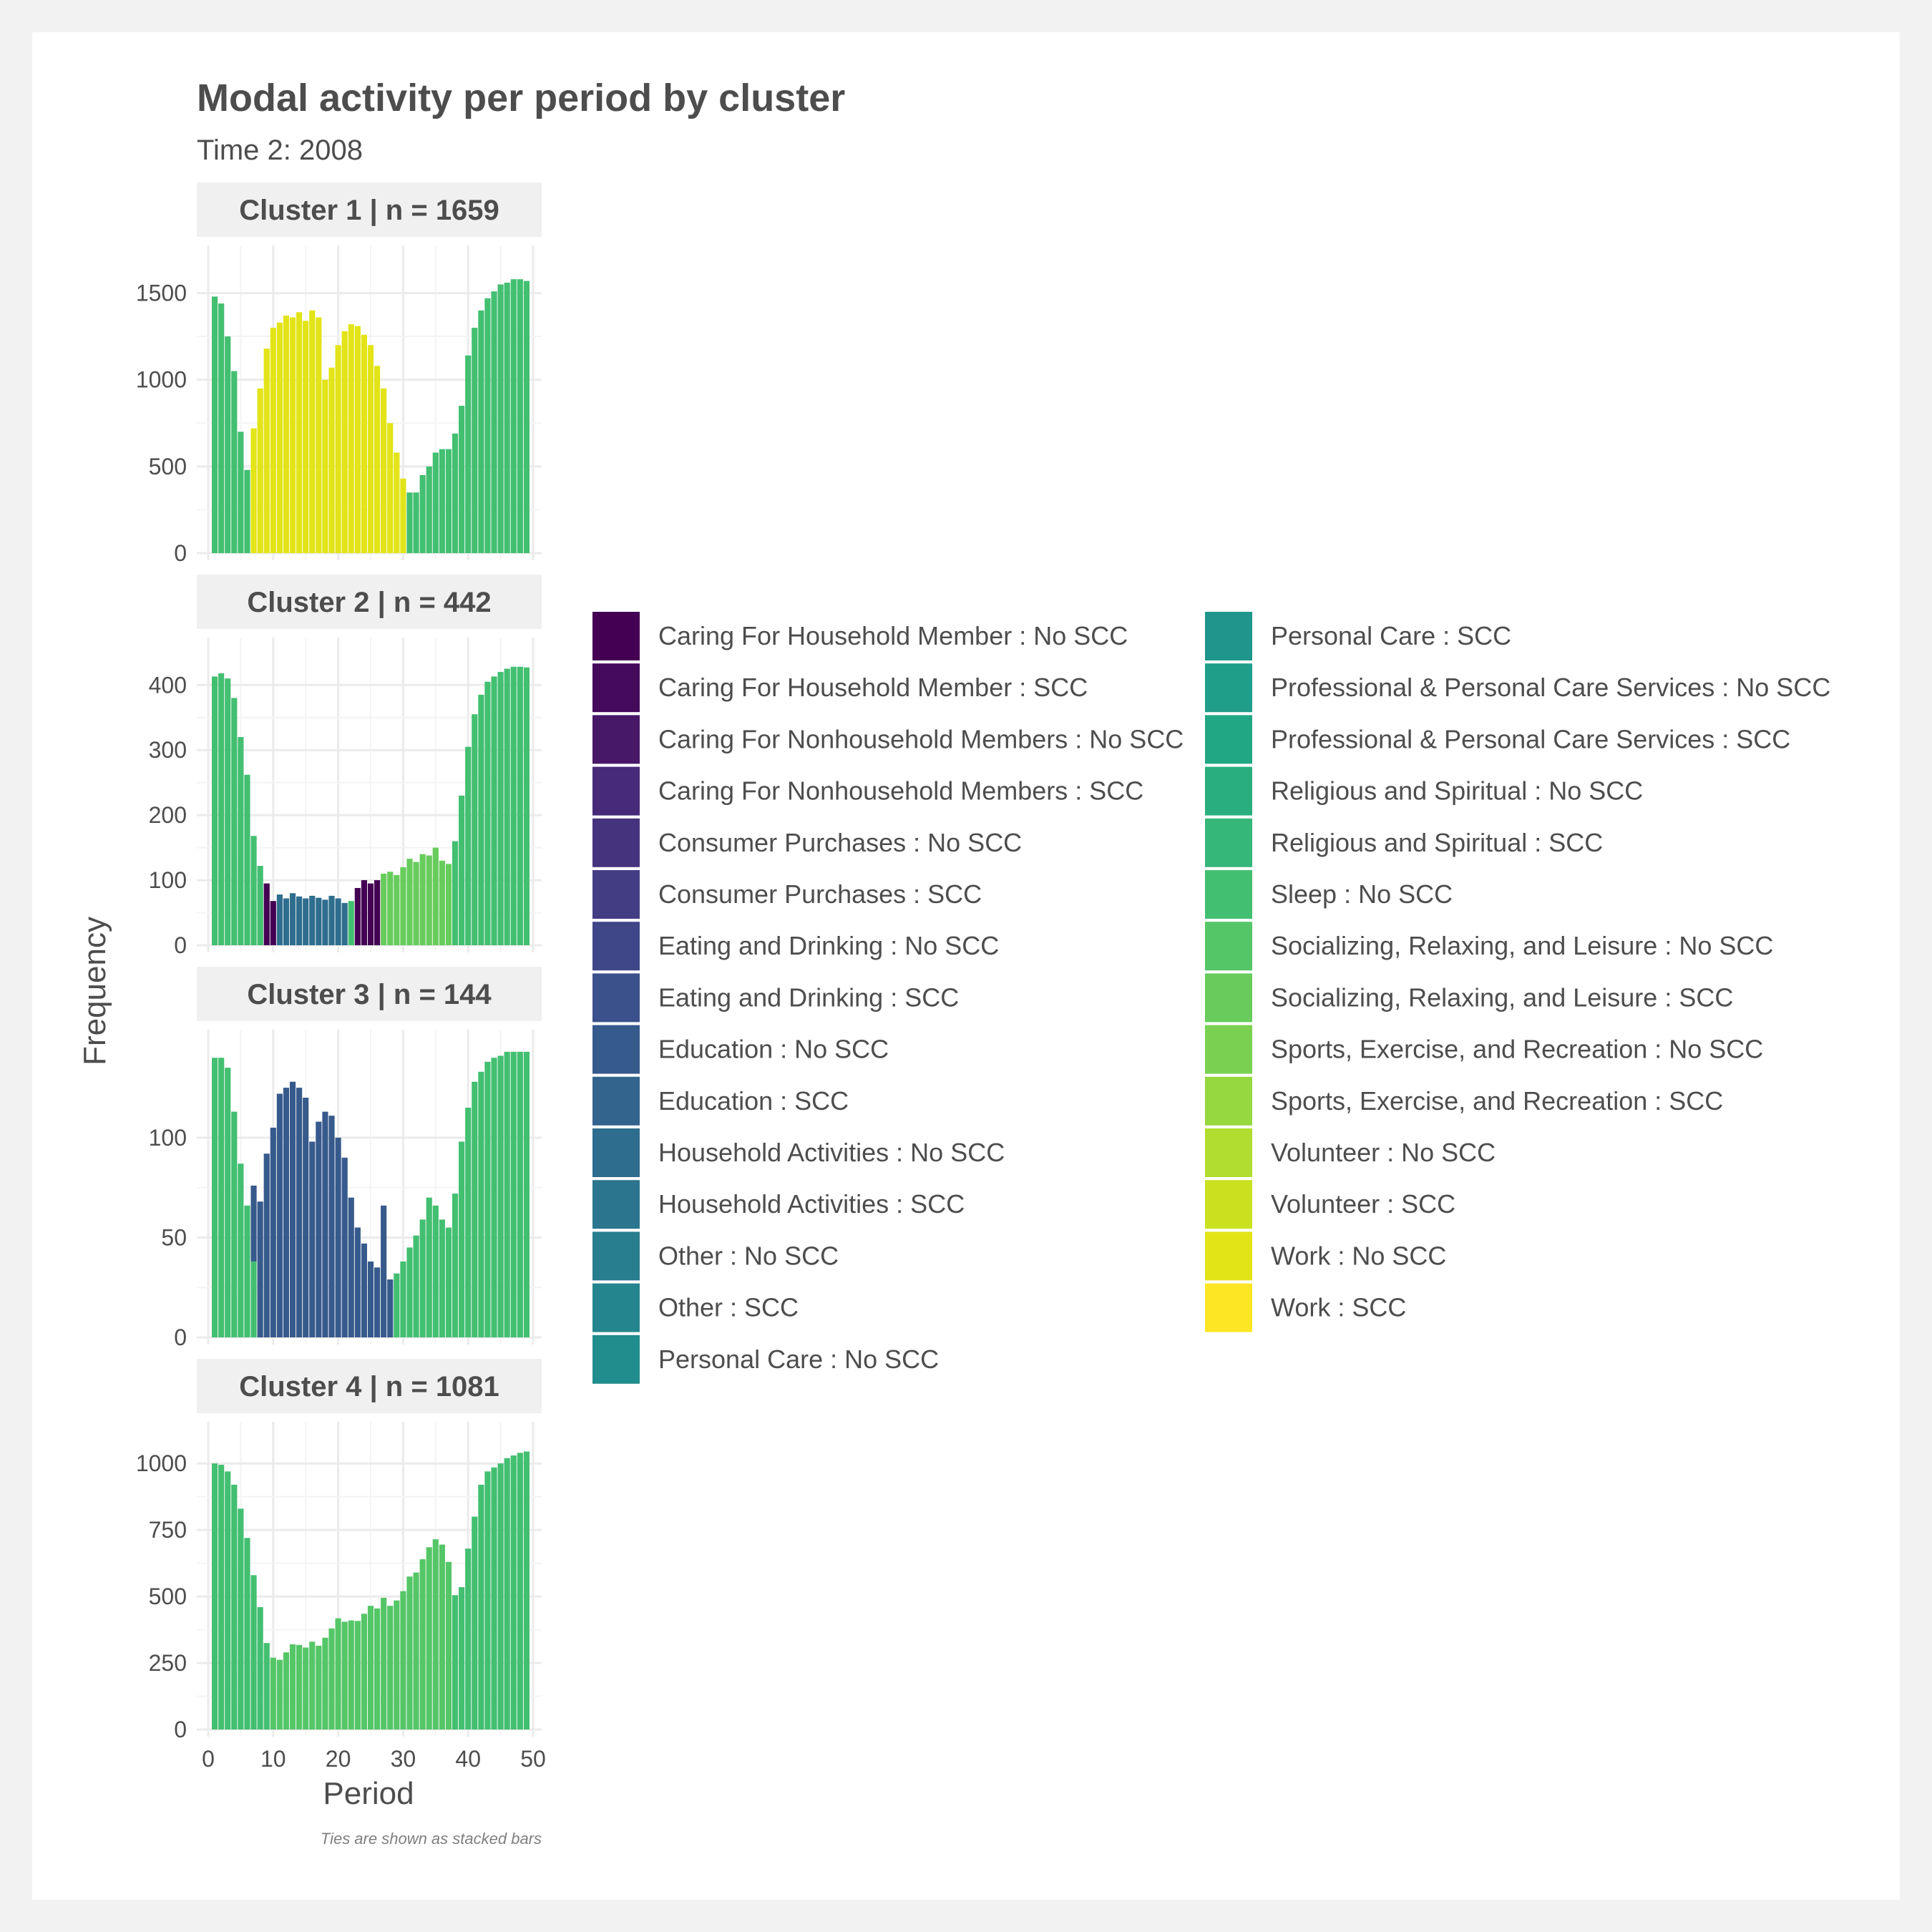 The height and width of the screenshot is (1932, 1932). Describe the element at coordinates (1502, 997) in the screenshot. I see `legend-label: Socializing, Relaxing, and Leisure : SCC` at that location.